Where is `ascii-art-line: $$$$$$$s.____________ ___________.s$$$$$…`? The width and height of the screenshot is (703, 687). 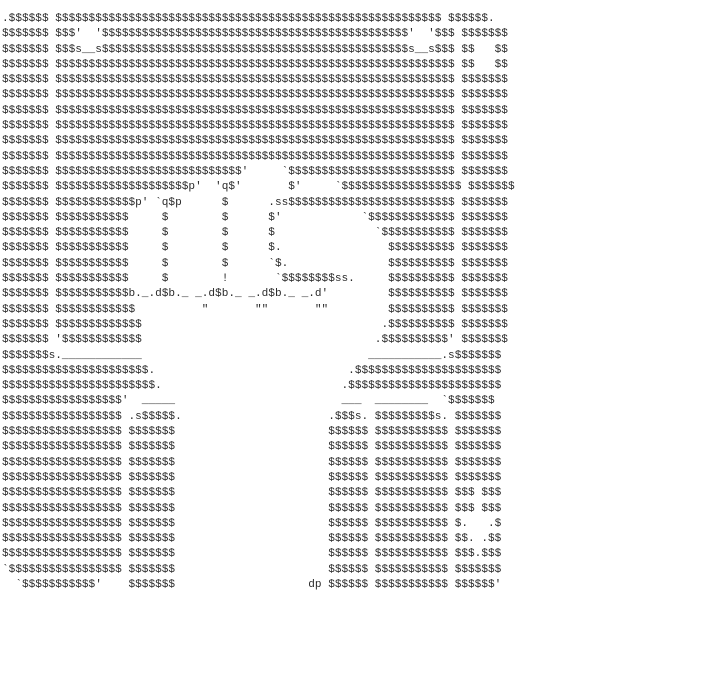 ascii-art-line: $$$$$$$s.____________ ___________.s$$$$$… is located at coordinates (252, 355).